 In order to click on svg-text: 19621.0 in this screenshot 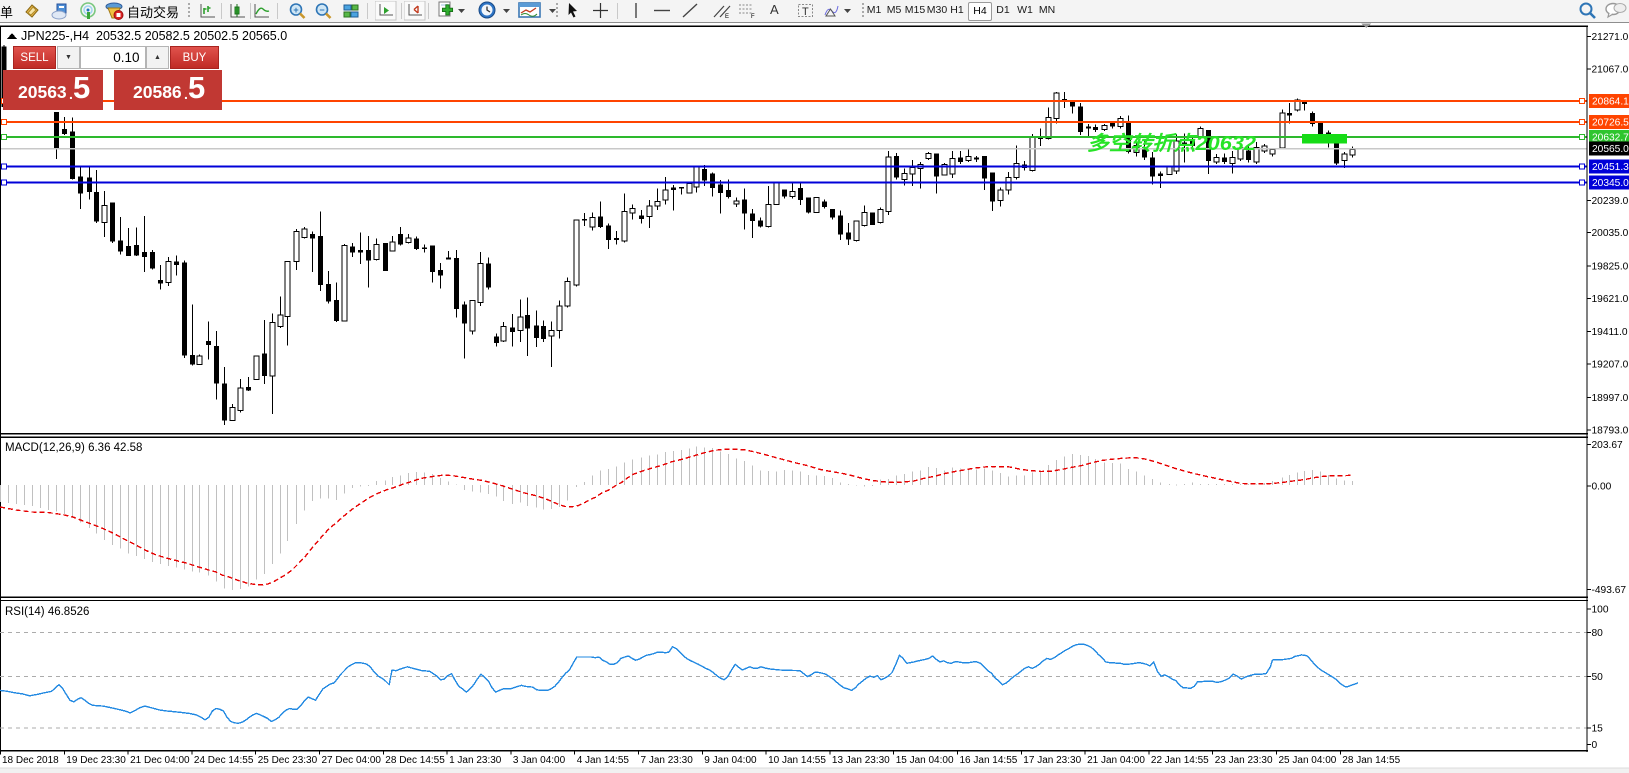, I will do `click(1610, 299)`.